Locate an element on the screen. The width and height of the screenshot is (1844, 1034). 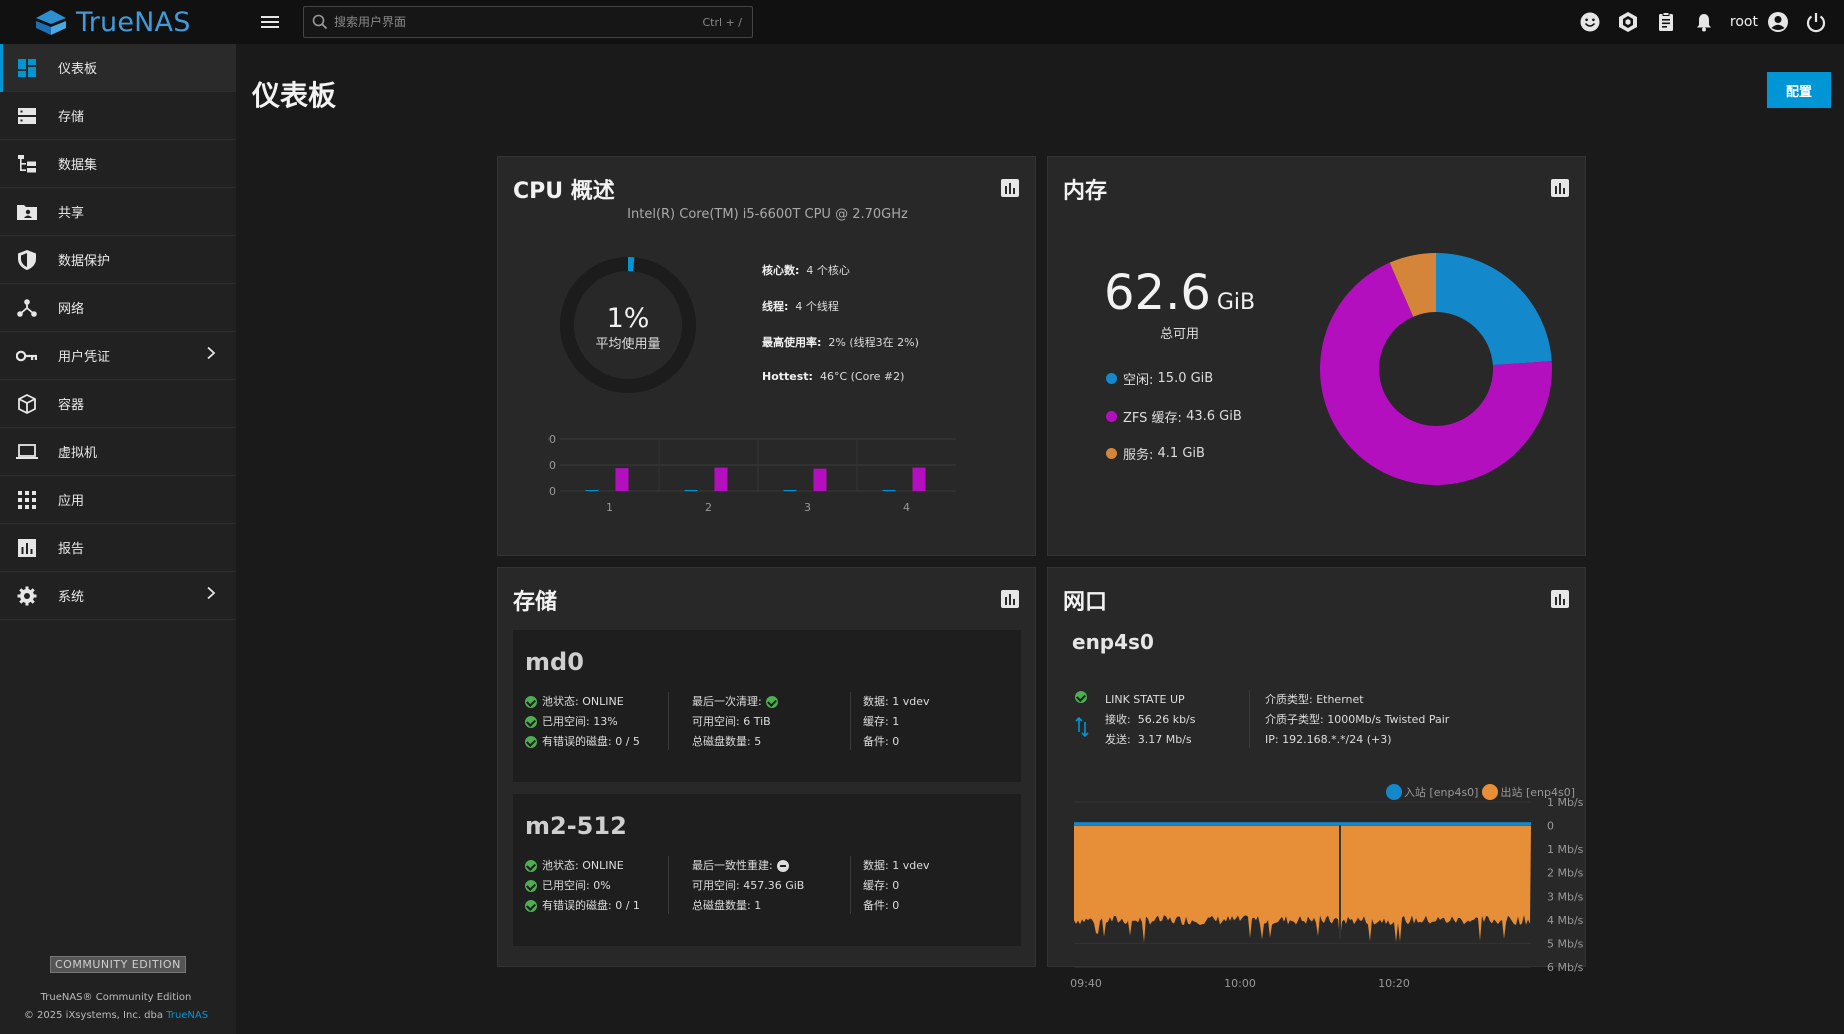
sidebar-item-storage: 存储 is located at coordinates (118, 116).